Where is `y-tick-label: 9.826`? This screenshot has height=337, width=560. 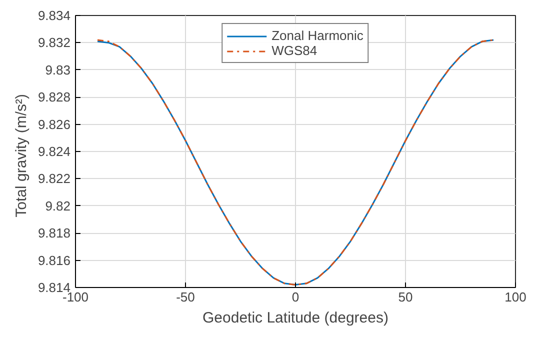 y-tick-label: 9.826 is located at coordinates (54, 124).